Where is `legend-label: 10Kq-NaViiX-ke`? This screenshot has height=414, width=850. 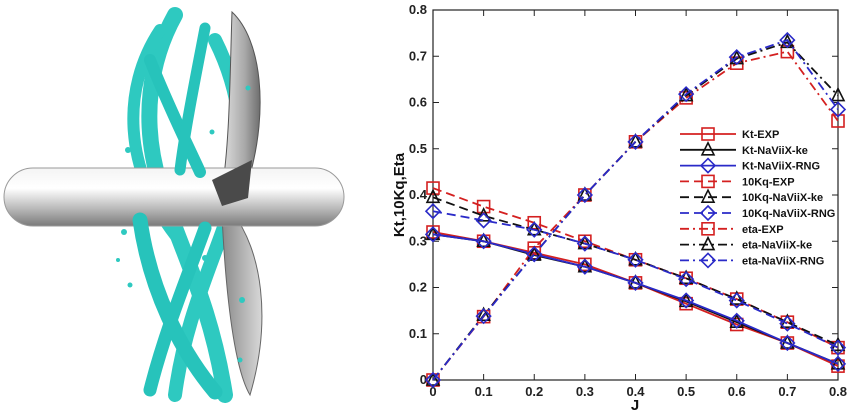 legend-label: 10Kq-NaViiX-ke is located at coordinates (782, 198).